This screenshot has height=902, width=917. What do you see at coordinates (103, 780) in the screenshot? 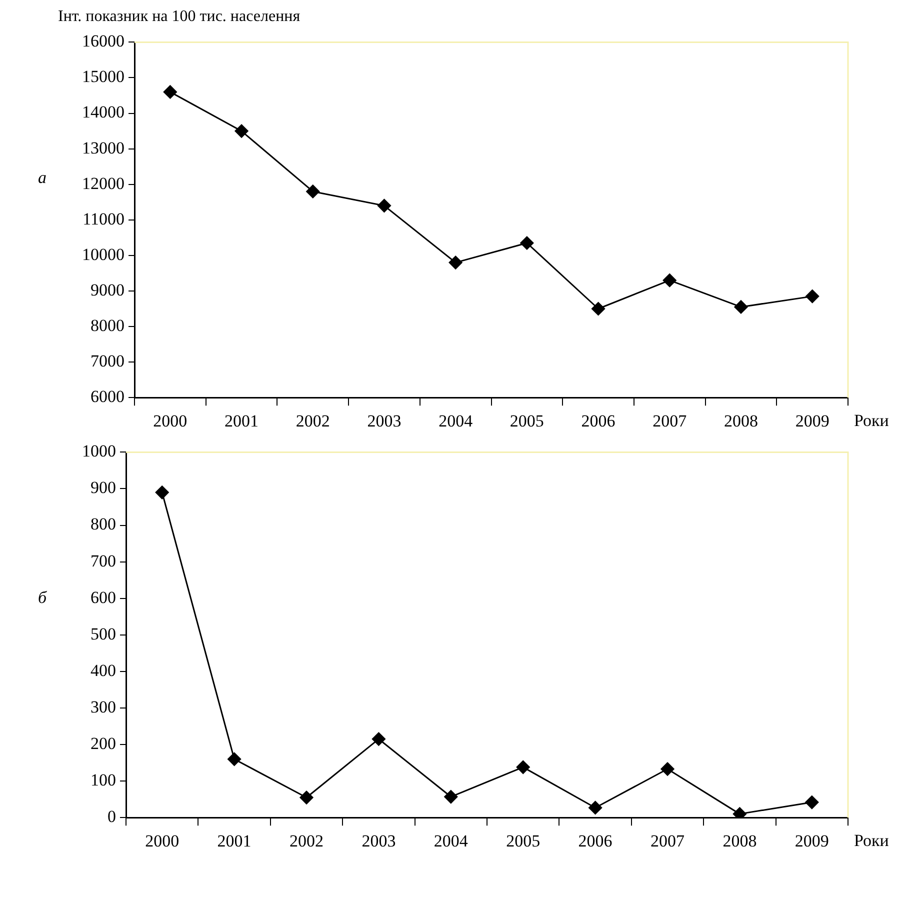
I see `y-tick-label: 100` at bounding box center [103, 780].